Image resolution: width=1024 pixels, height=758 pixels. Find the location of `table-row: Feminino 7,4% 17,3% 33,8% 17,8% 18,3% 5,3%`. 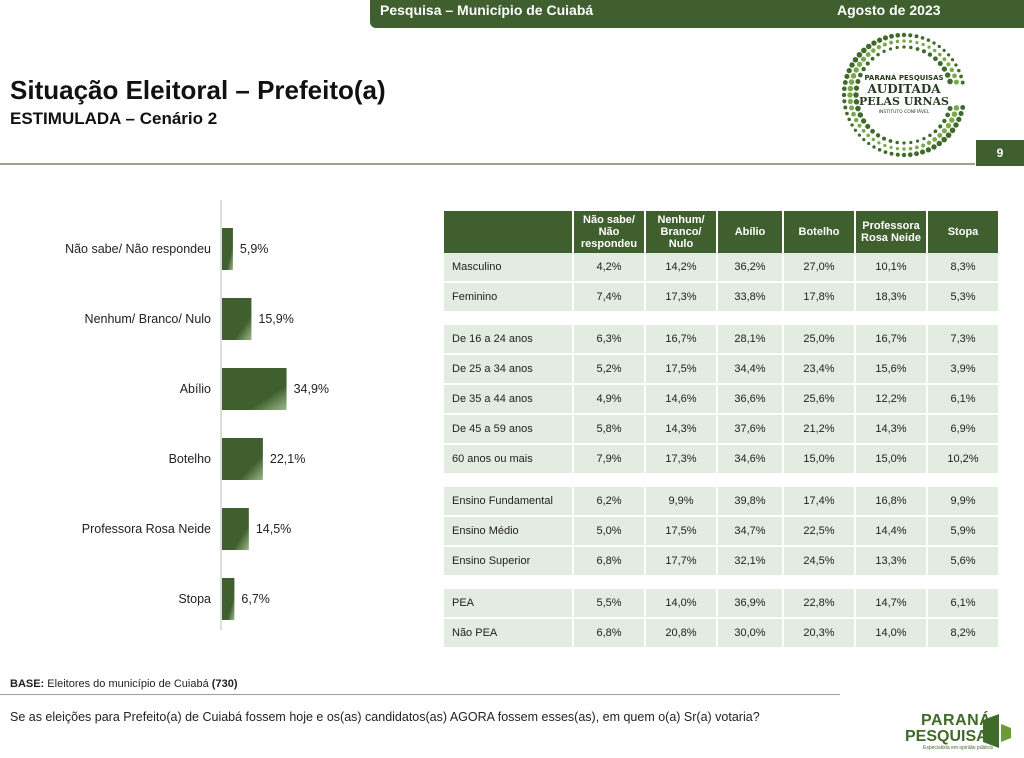

table-row: Feminino 7,4% 17,3% 33,8% 17,8% 18,3% 5,3% is located at coordinates (721, 298).